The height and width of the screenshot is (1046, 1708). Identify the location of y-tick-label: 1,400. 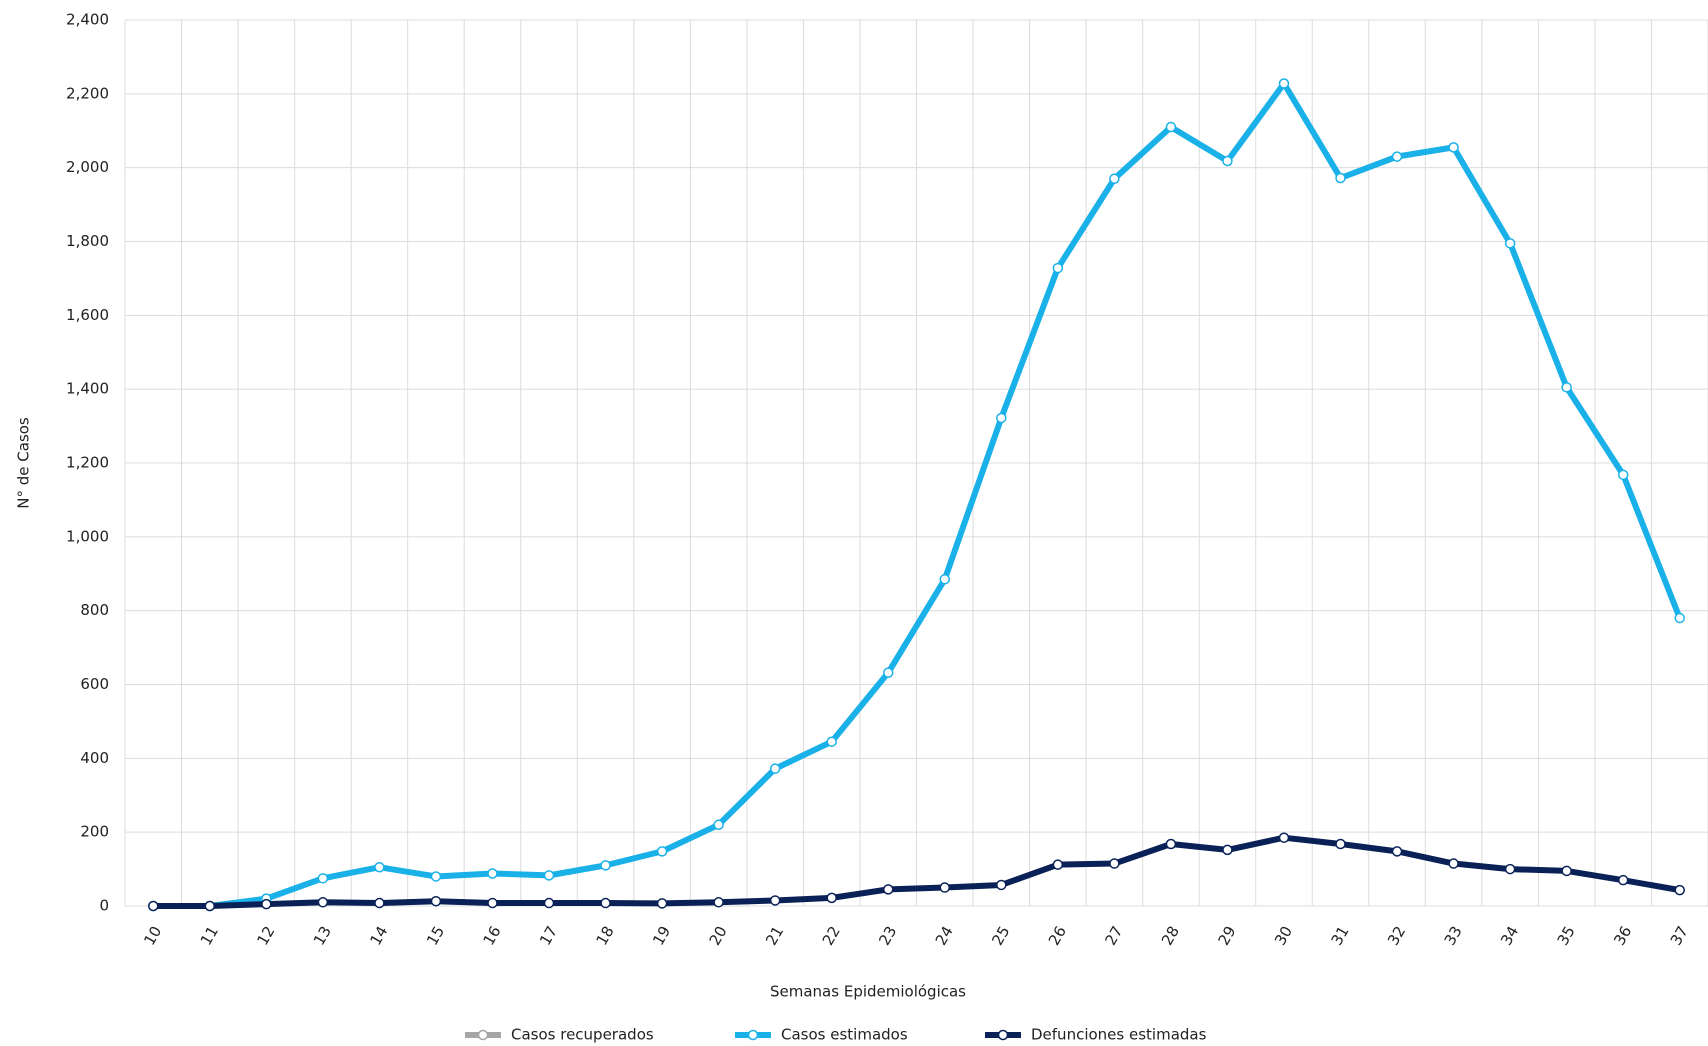
(87, 389).